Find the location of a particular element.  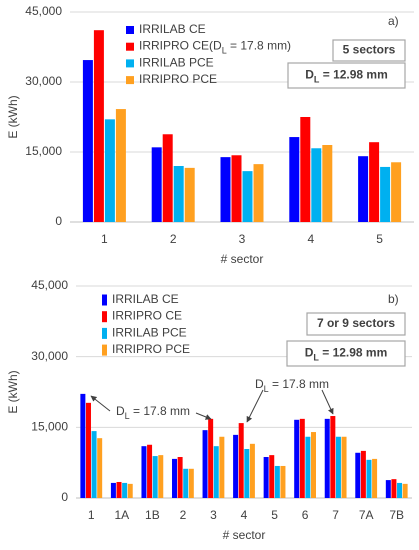

annotation-text: 5 sectors is located at coordinates (369, 50).